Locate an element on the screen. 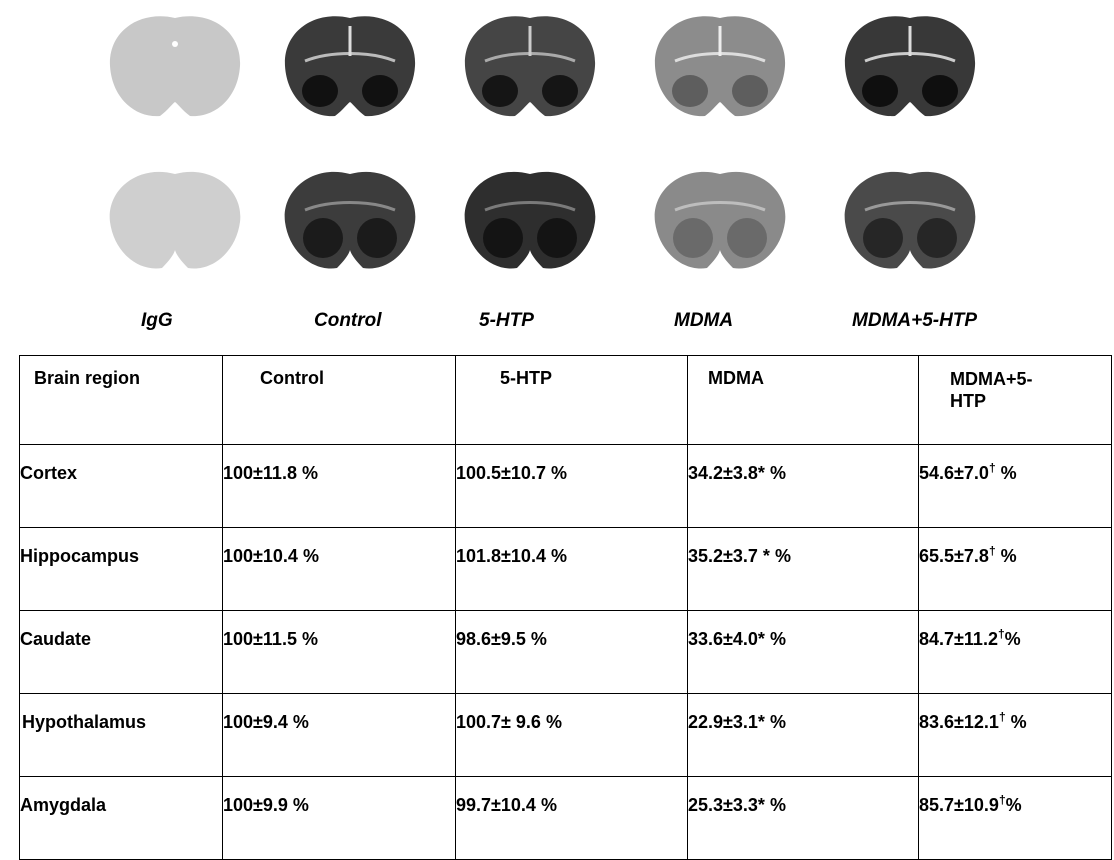 The width and height of the screenshot is (1114, 860). brain-section-igg-row1 is located at coordinates (175, 66).